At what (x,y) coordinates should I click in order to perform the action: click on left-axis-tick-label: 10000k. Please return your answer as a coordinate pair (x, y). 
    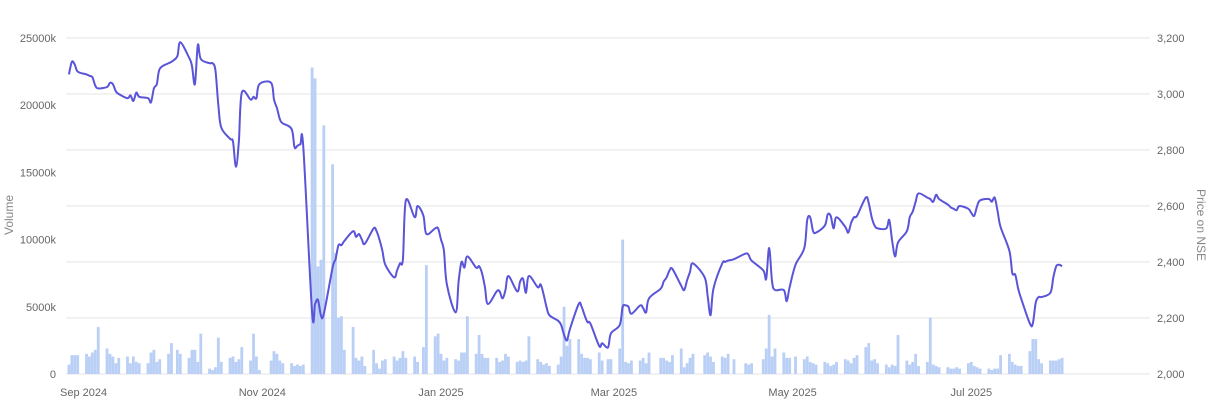
    Looking at the image, I should click on (38, 241).